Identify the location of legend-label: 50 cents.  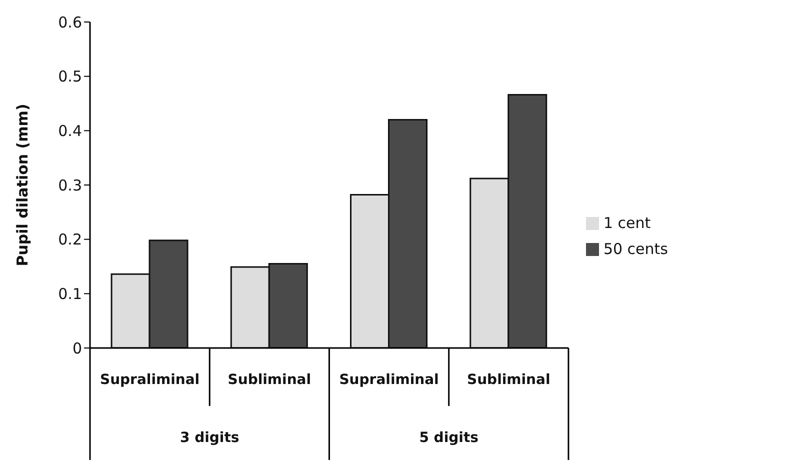
(635, 249).